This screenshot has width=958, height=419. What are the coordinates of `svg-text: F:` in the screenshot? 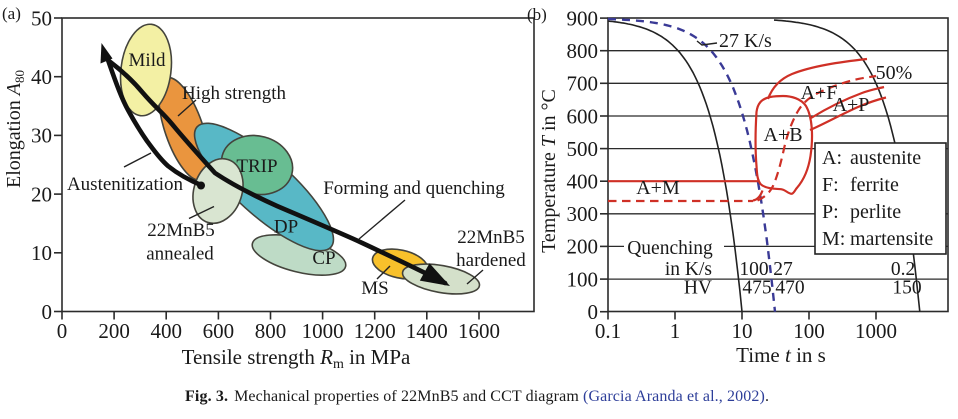 It's located at (830, 185).